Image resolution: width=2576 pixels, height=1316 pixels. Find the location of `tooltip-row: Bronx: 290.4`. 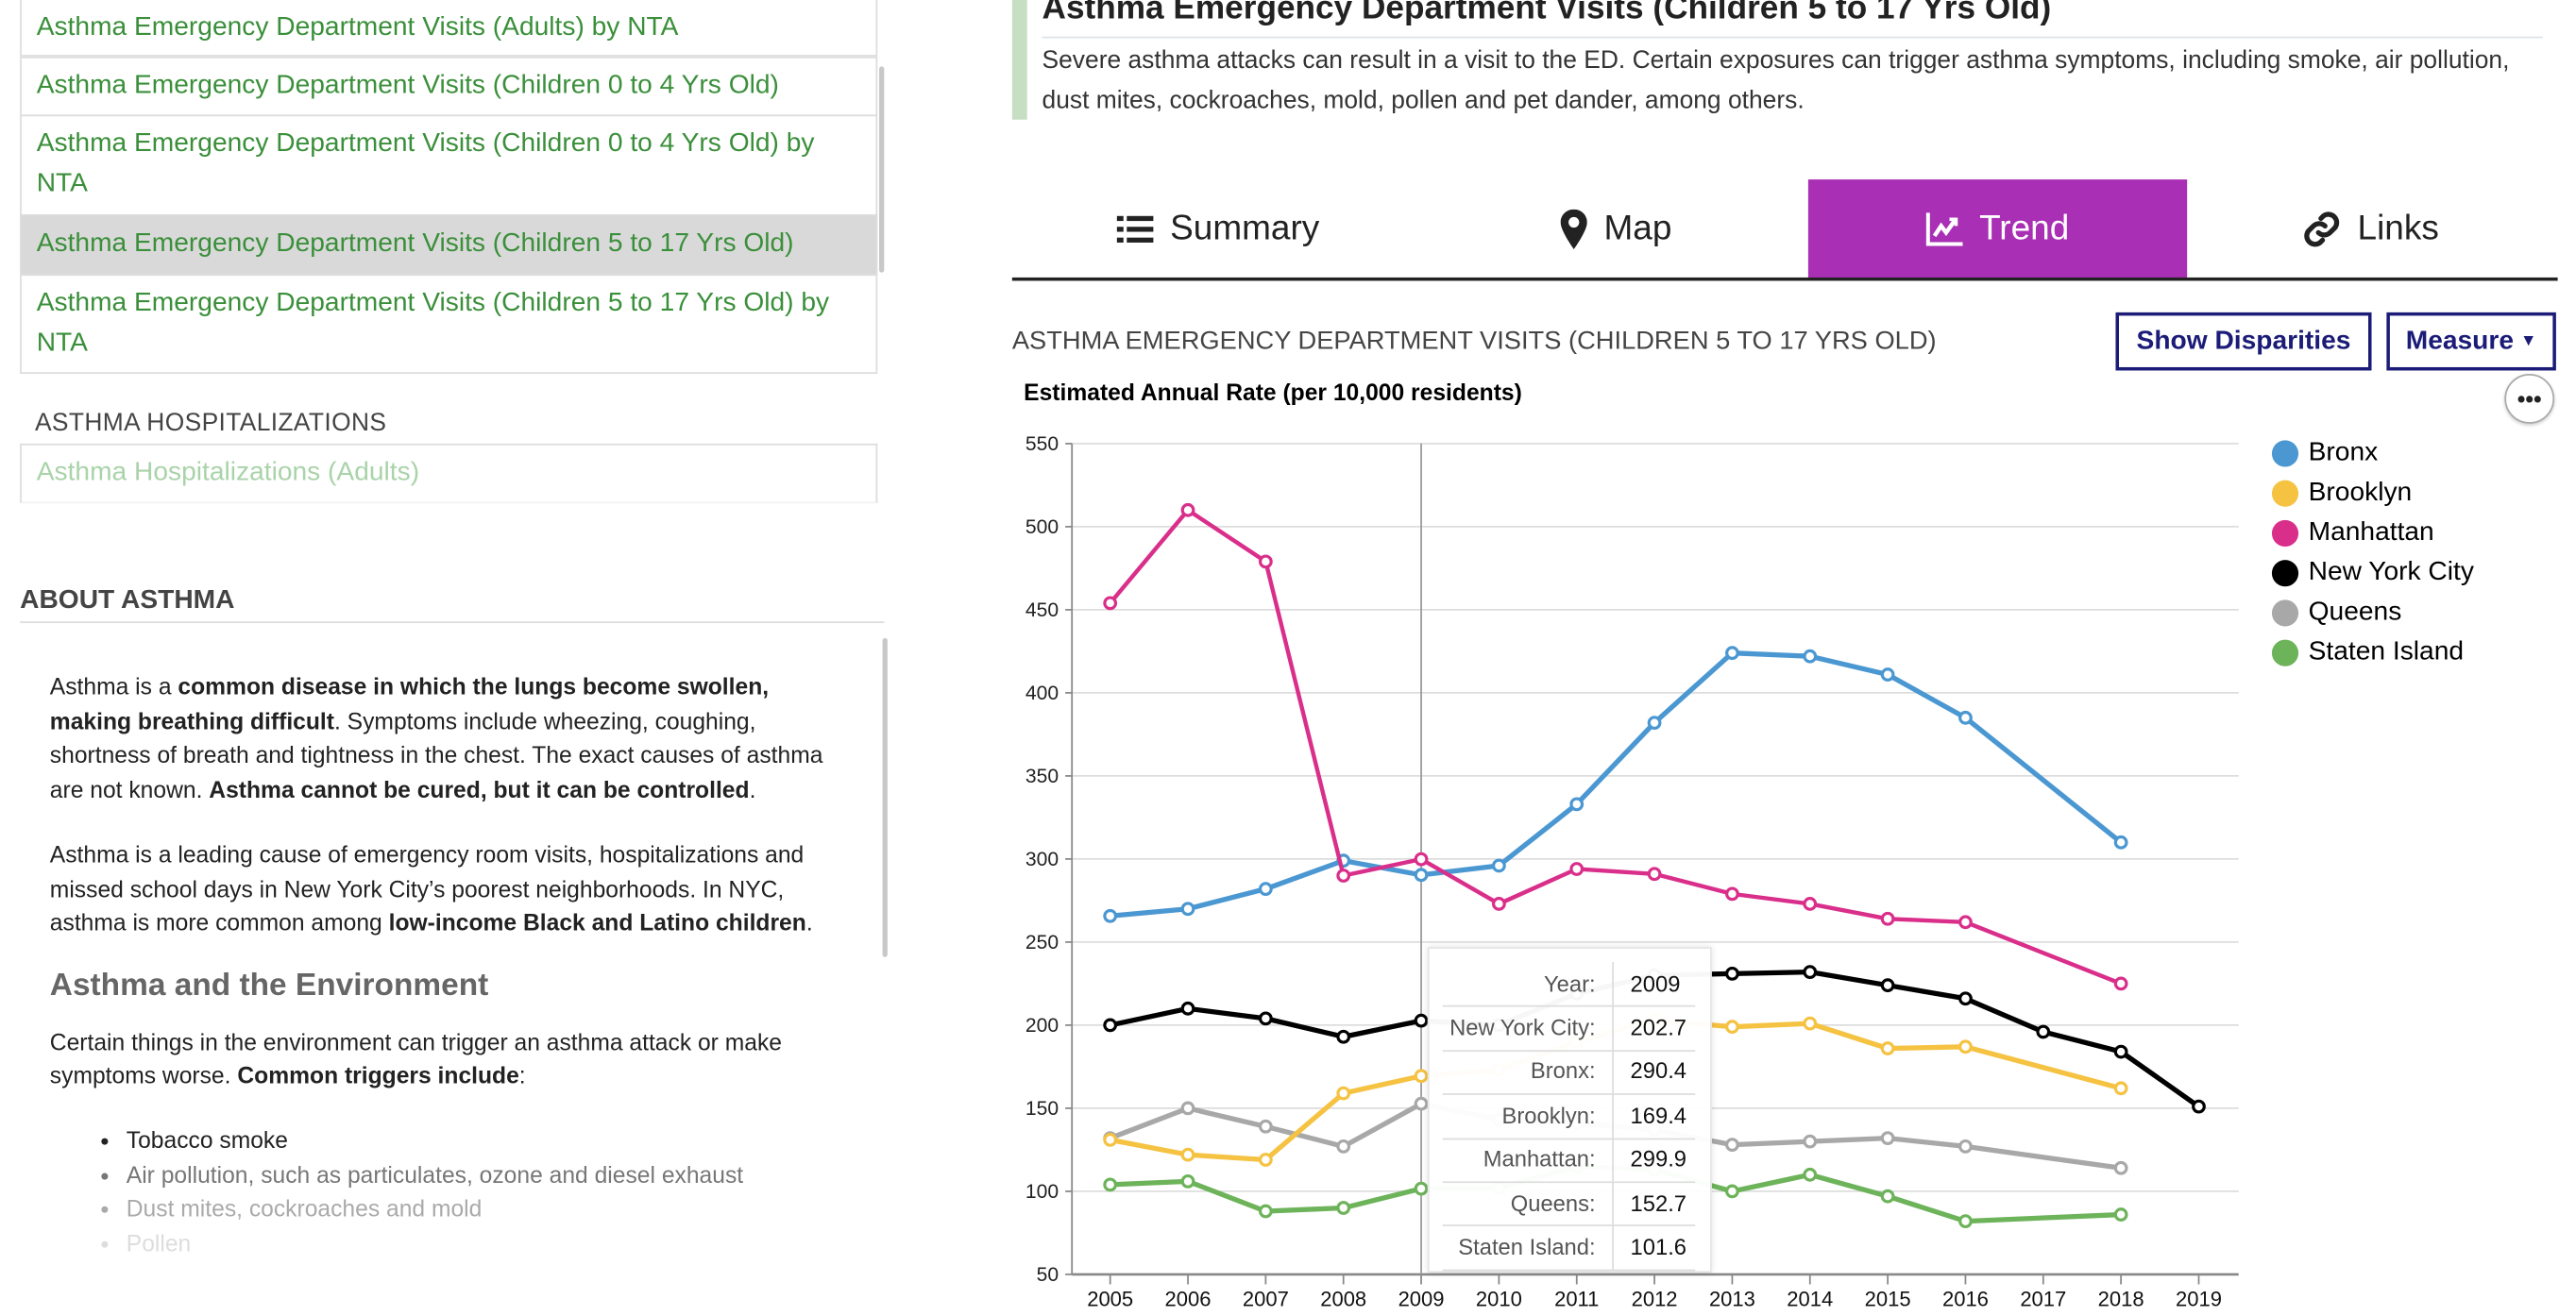

tooltip-row: Bronx: 290.4 is located at coordinates (1569, 1072).